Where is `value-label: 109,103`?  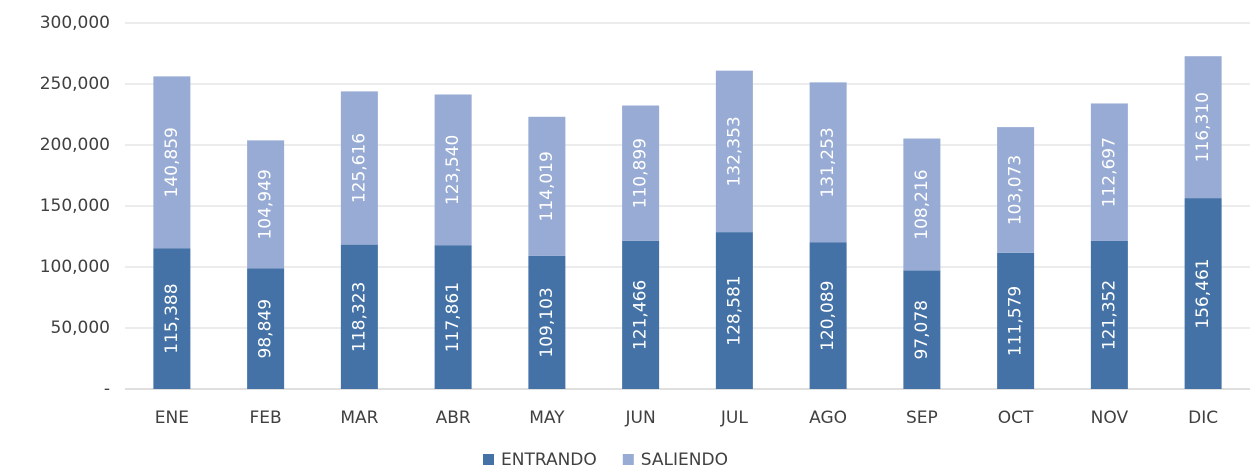 value-label: 109,103 is located at coordinates (547, 322).